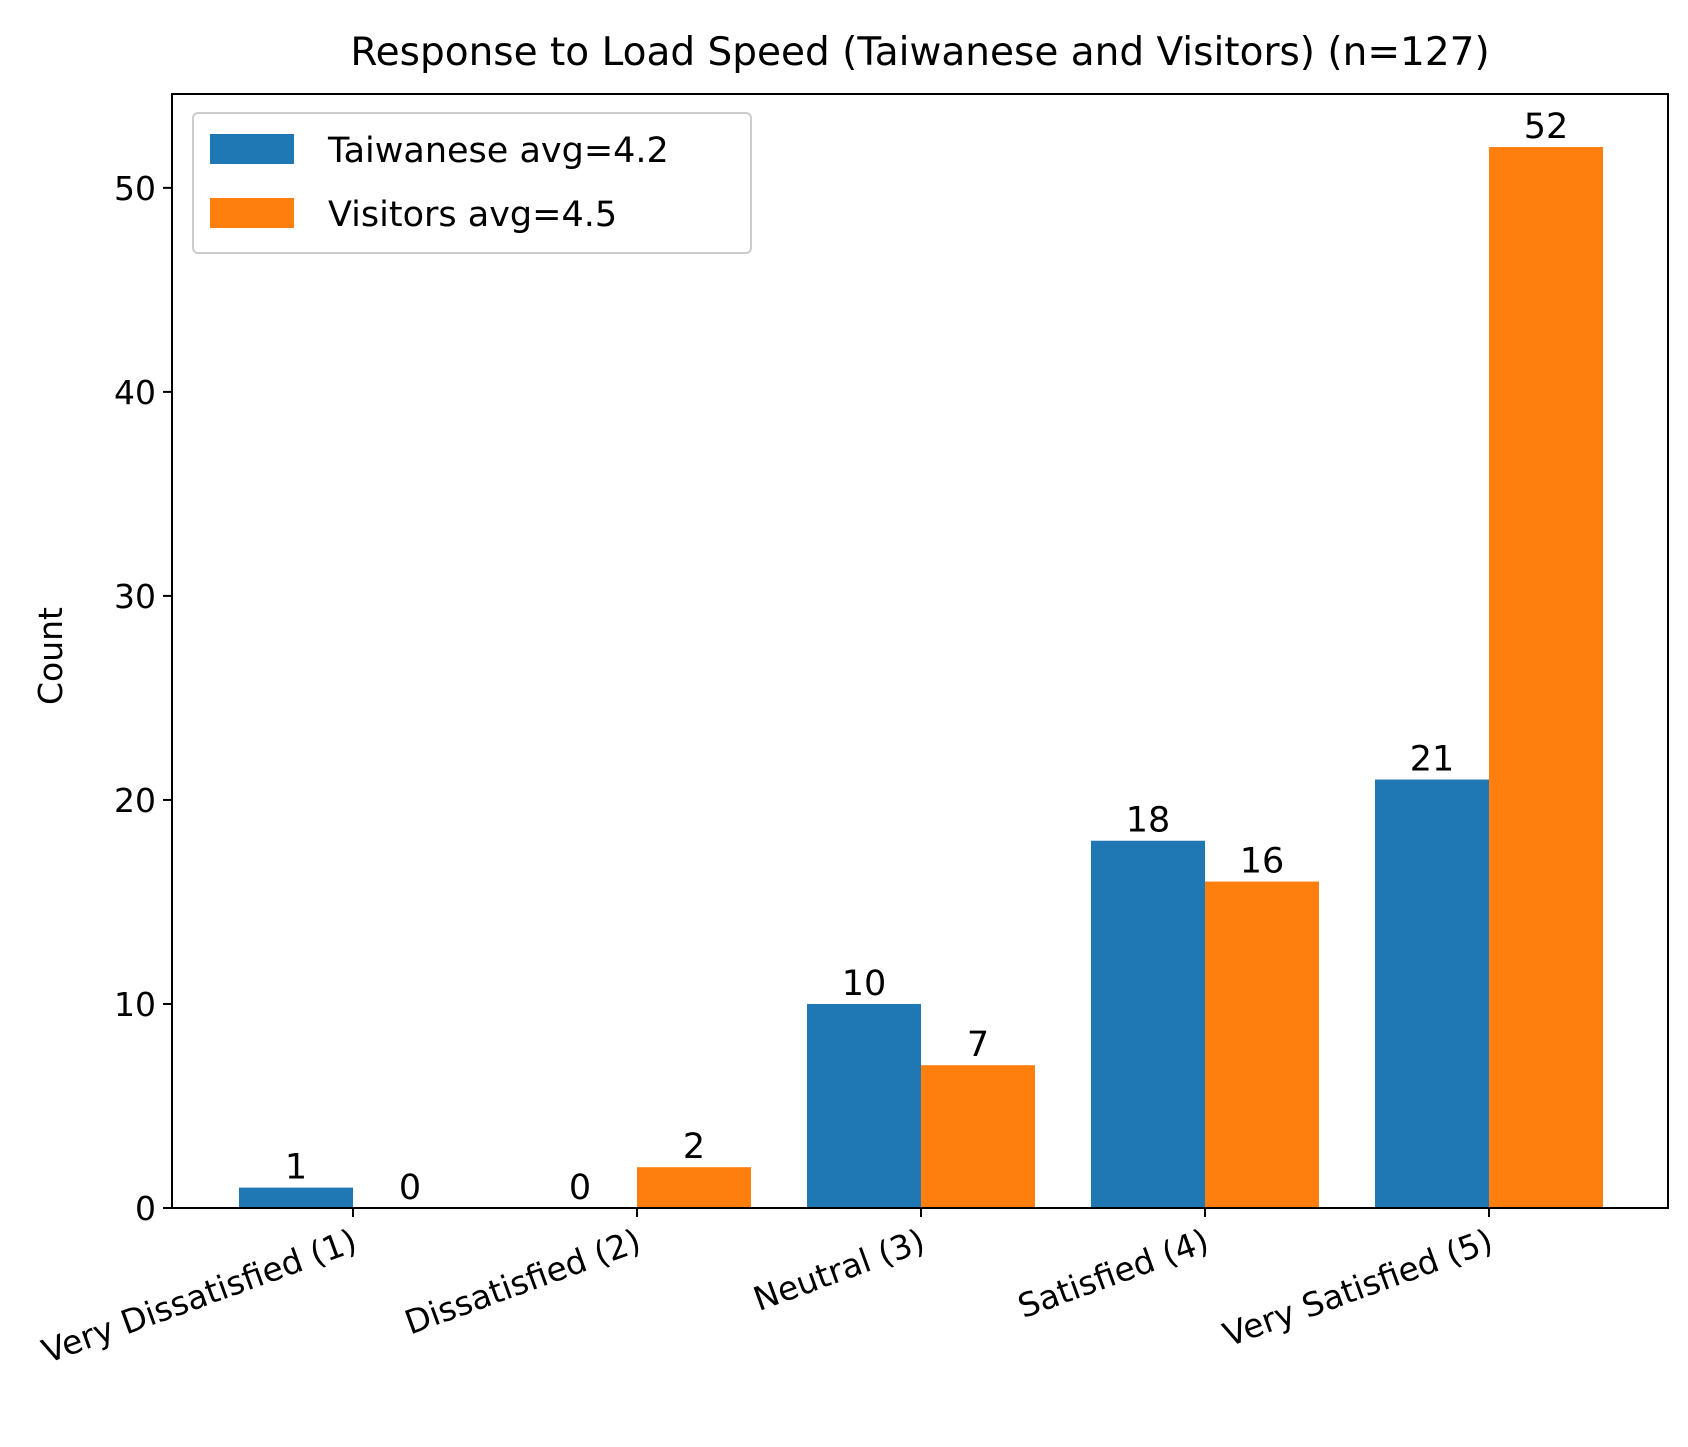  I want to click on legend-label-visitors: Visitors avg=4.5, so click(472, 215).